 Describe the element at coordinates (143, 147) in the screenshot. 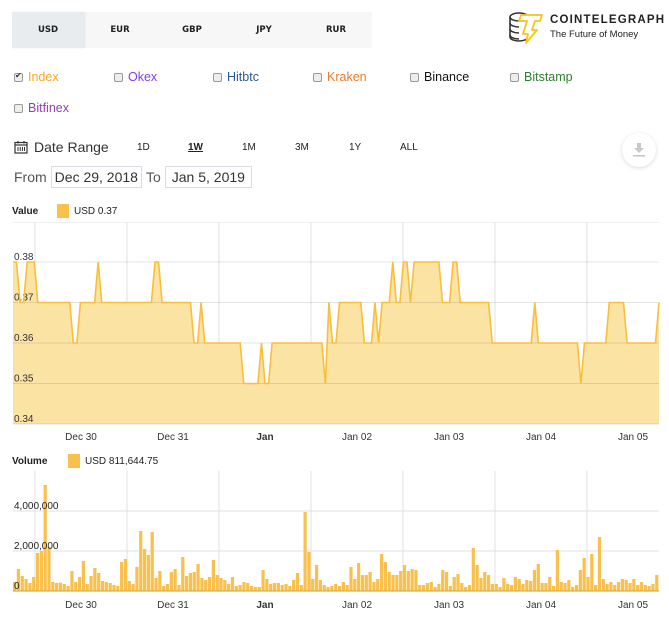

I see `range-1d: 1D` at that location.